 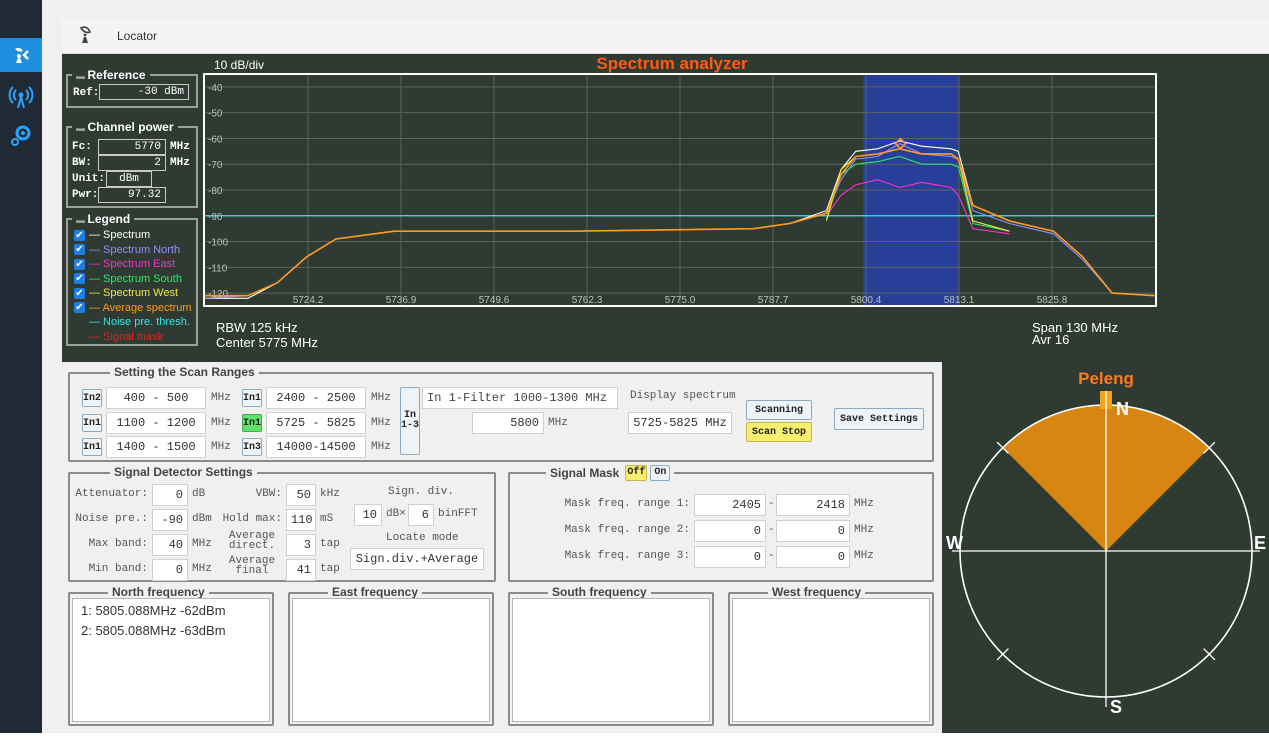 What do you see at coordinates (170, 570) in the screenshot?
I see `minband-field: 0` at bounding box center [170, 570].